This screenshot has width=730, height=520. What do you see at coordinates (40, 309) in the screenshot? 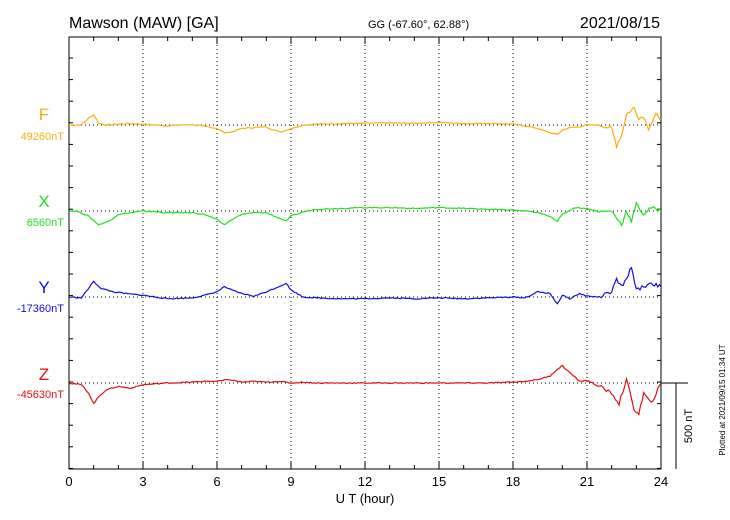
I see `series-baseline-y: -17360nT` at bounding box center [40, 309].